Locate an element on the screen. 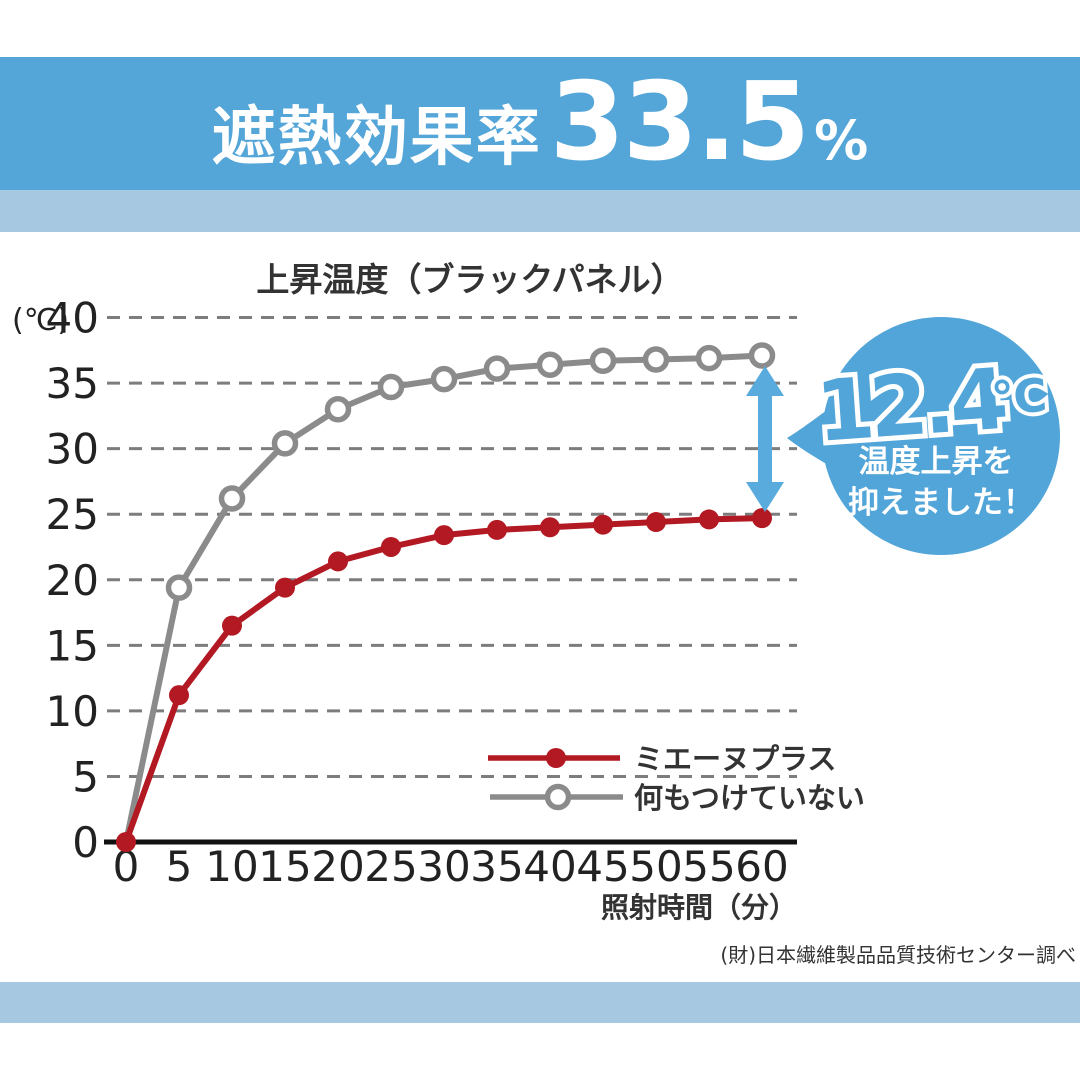 The image size is (1080, 1080). y-tick-label-5: 5 is located at coordinates (85, 776).